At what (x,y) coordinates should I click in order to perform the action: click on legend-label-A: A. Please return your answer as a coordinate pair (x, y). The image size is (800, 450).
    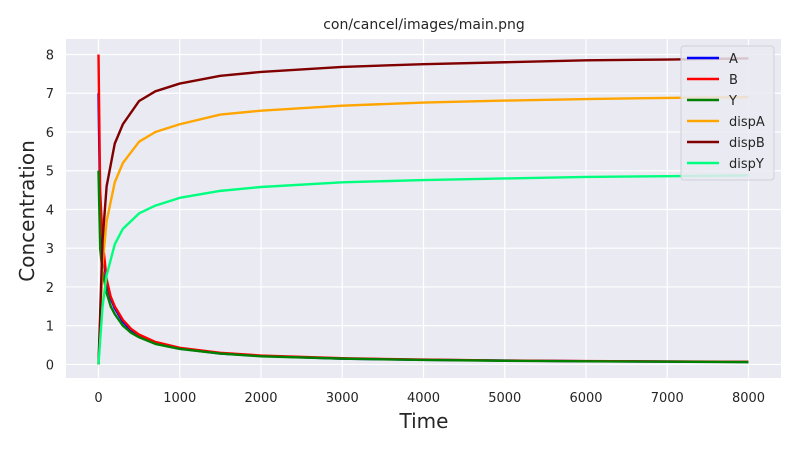
    Looking at the image, I should click on (733, 59).